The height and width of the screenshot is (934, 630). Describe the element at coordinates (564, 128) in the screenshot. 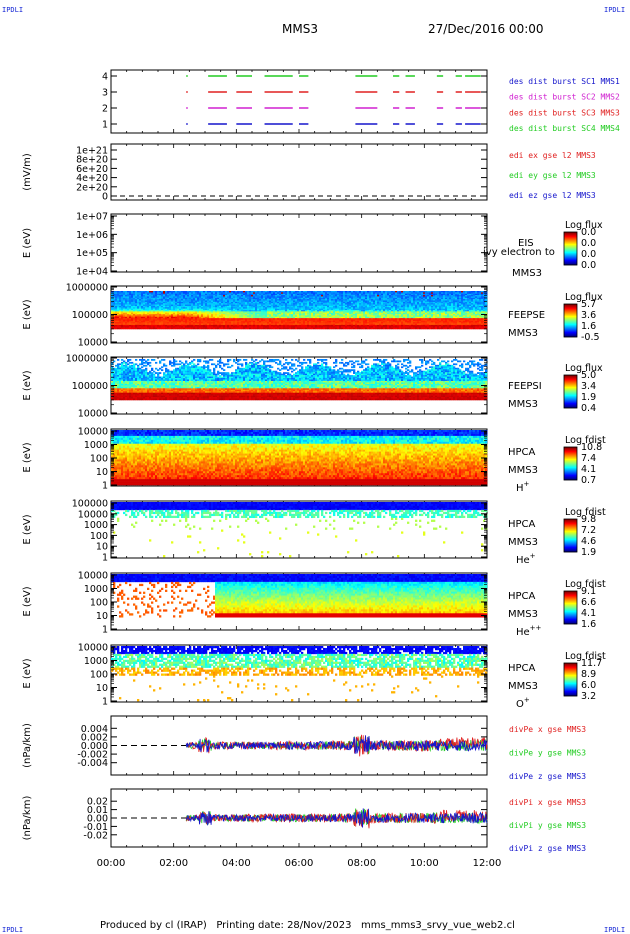

I see `legend-entry: des dist burst SC4 MMS4` at that location.